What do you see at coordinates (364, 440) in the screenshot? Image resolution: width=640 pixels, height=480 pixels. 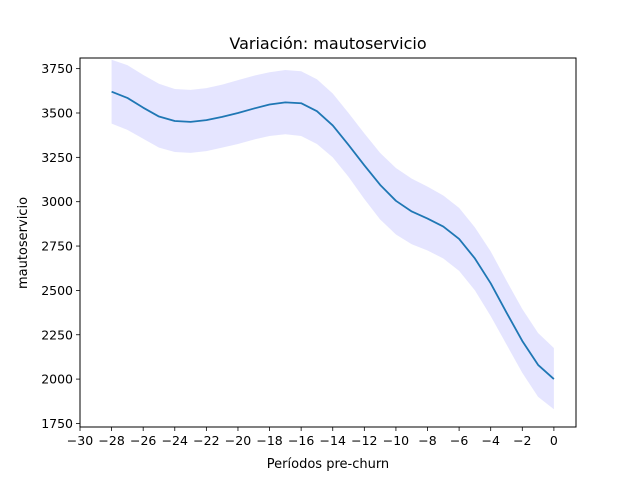 I see `x-tick-label: −12` at bounding box center [364, 440].